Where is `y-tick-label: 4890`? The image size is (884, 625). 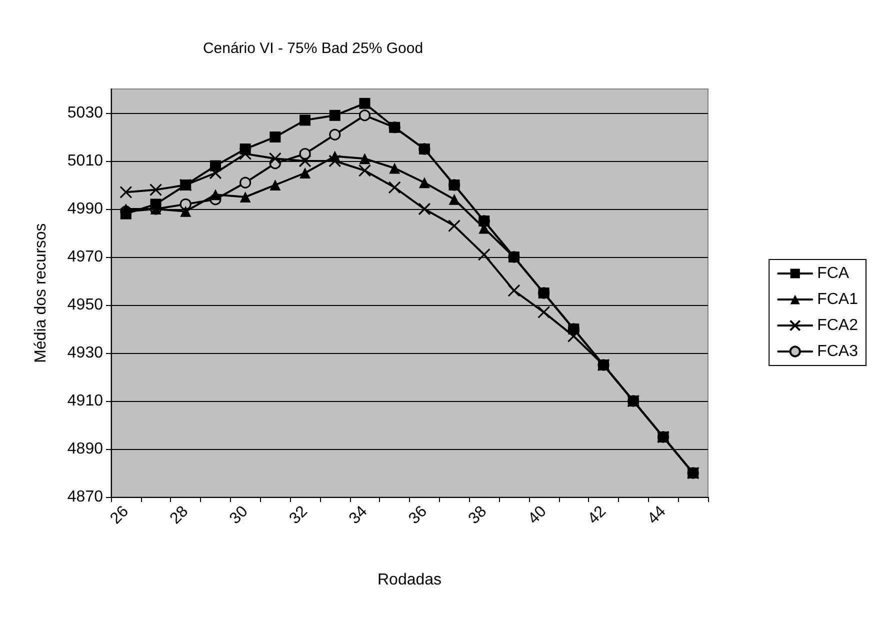 y-tick-label: 4890 is located at coordinates (85, 449).